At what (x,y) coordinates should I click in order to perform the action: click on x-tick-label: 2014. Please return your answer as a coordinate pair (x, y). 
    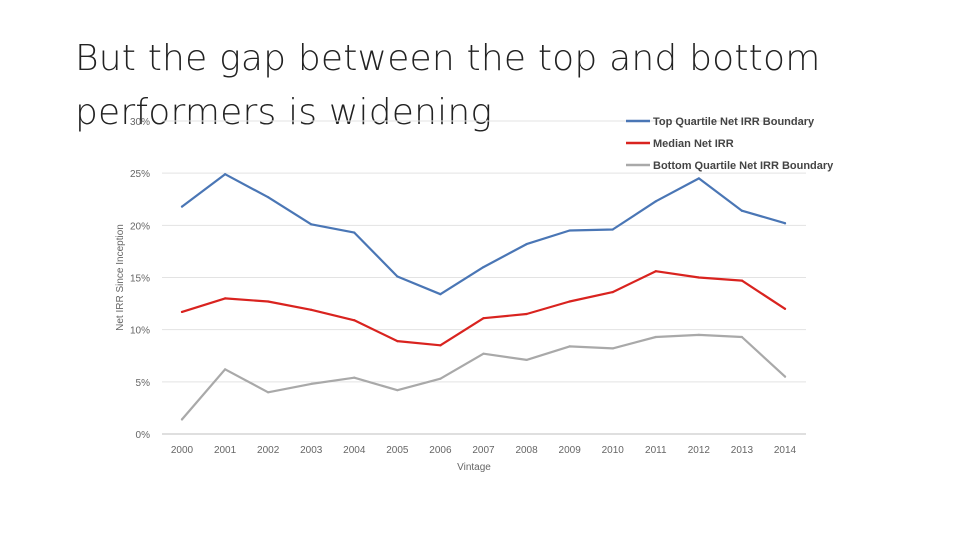
    Looking at the image, I should click on (785, 450).